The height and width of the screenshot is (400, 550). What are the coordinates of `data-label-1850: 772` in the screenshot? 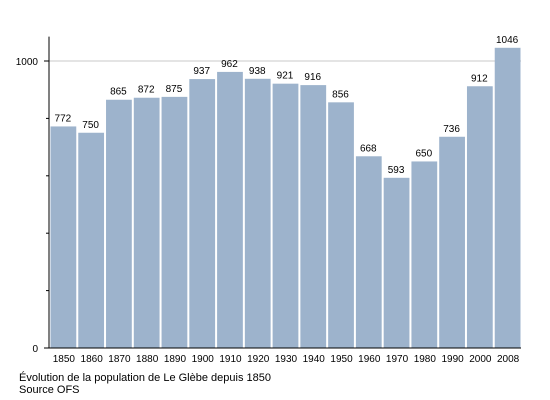 It's located at (63, 118).